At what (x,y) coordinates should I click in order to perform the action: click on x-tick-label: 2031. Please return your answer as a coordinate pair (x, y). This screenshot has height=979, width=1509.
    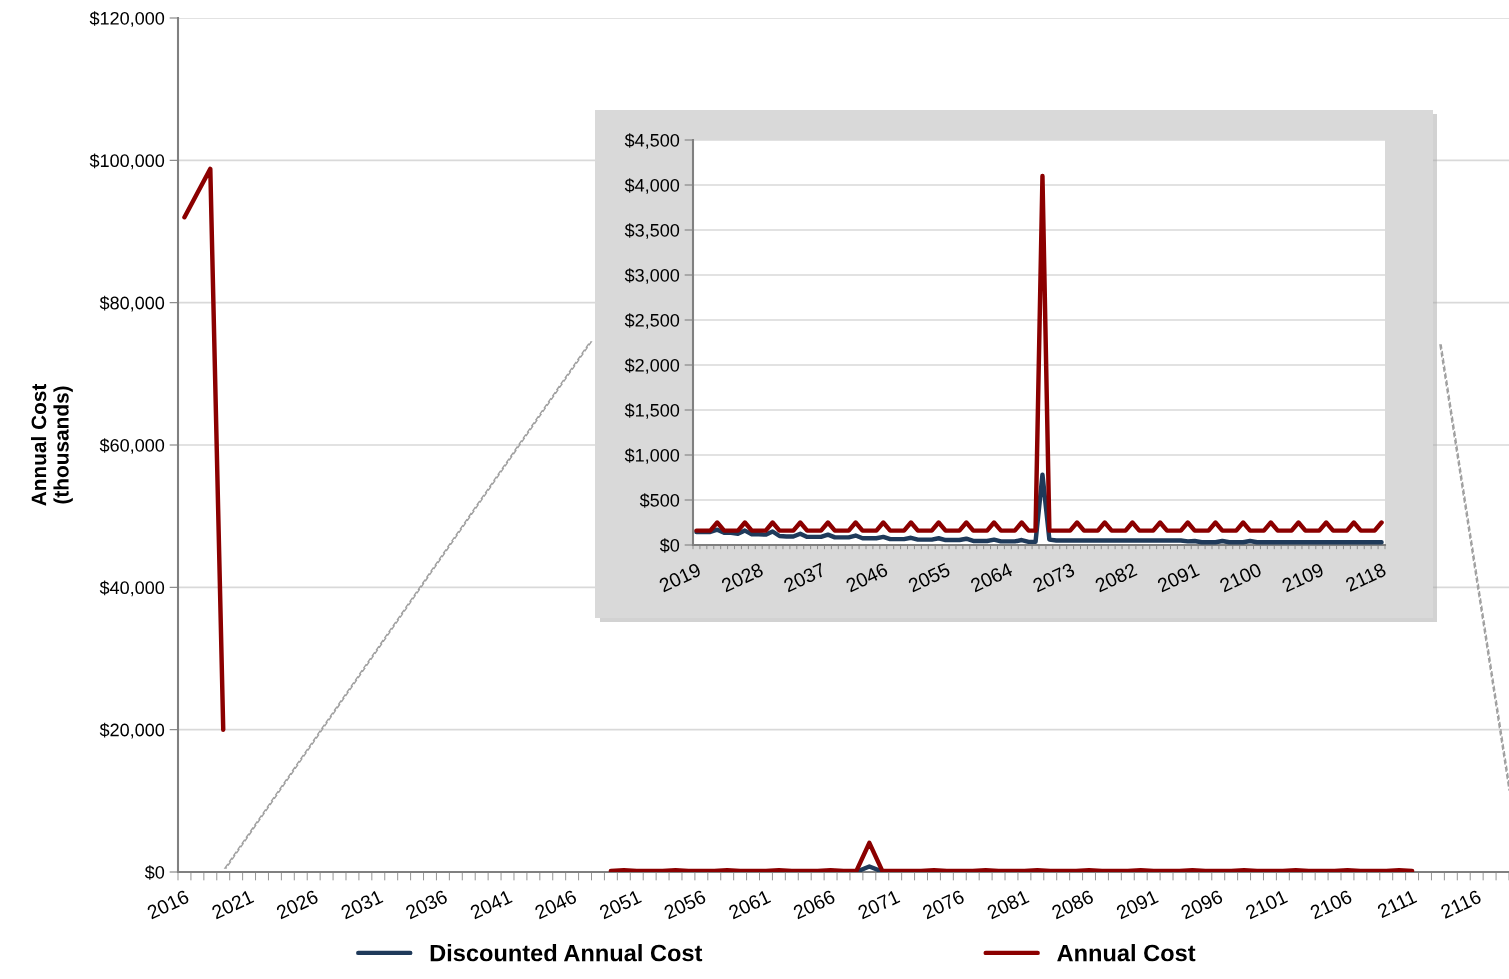
    Looking at the image, I should click on (362, 904).